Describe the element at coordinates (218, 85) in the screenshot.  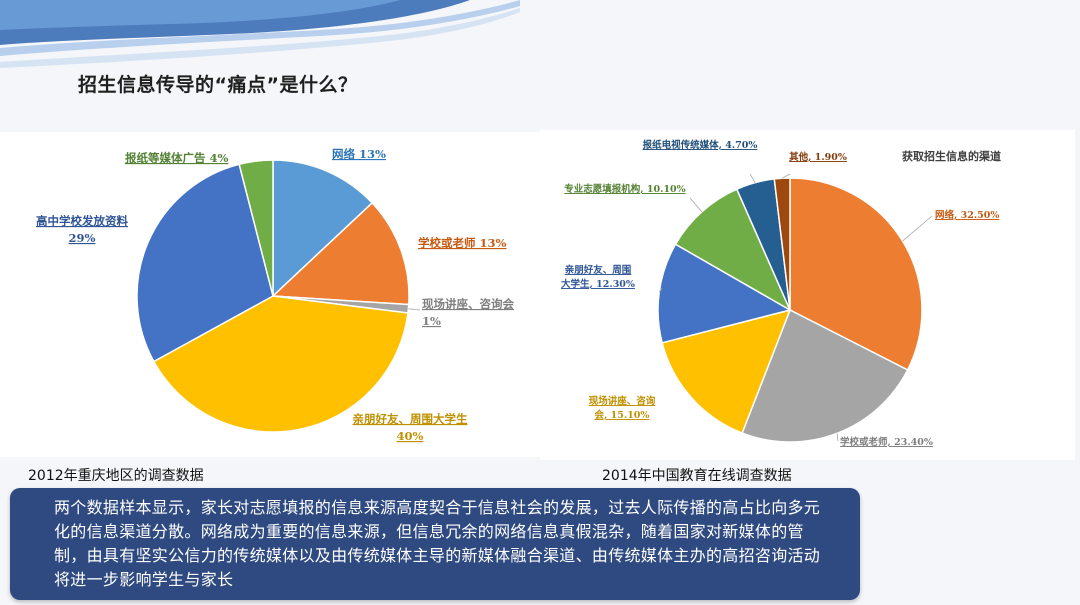
I see `slide-title: 招生信息传导的“痛点”是什么？` at that location.